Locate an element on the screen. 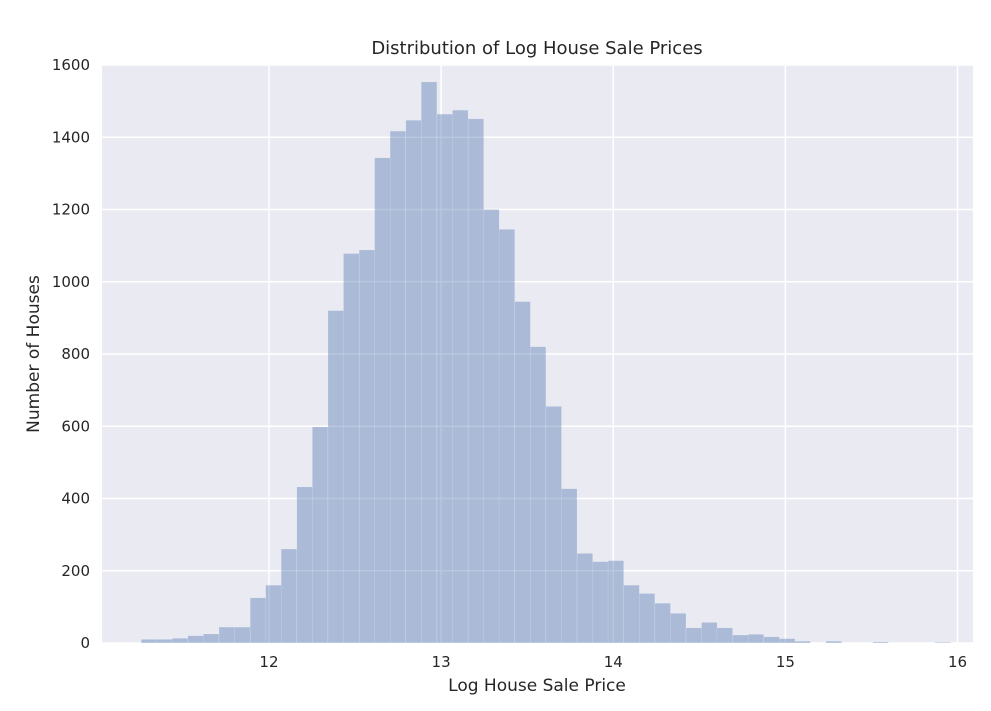  y-tick-label: 1200 is located at coordinates (71, 210).